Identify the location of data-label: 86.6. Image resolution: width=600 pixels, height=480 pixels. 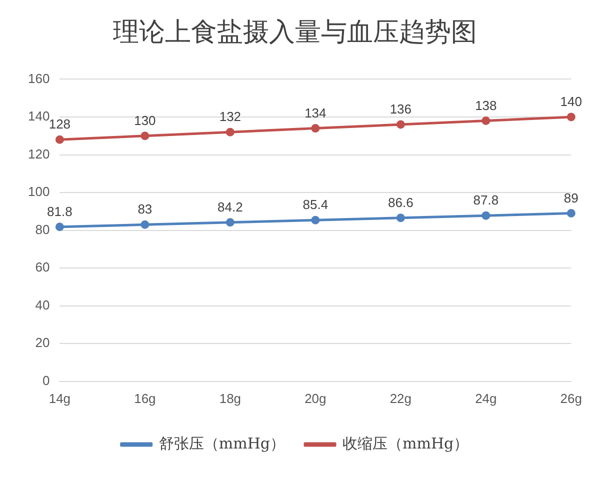
(401, 202).